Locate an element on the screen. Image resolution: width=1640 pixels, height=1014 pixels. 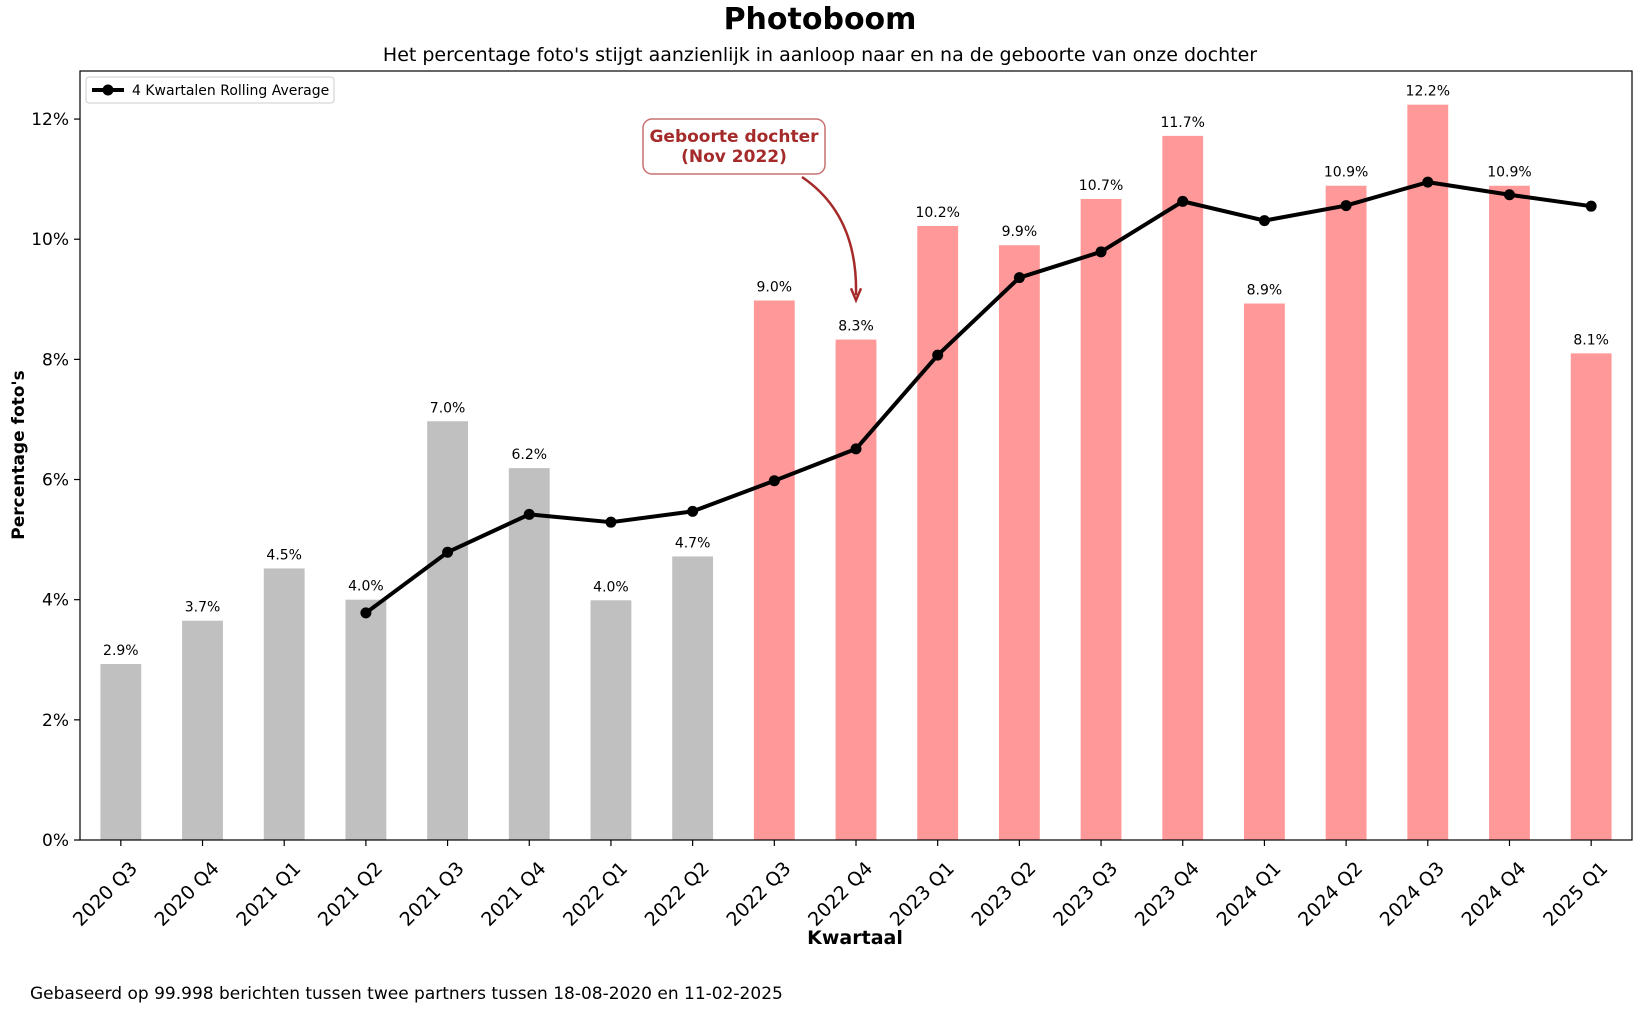
legend-marker is located at coordinates (108, 90).